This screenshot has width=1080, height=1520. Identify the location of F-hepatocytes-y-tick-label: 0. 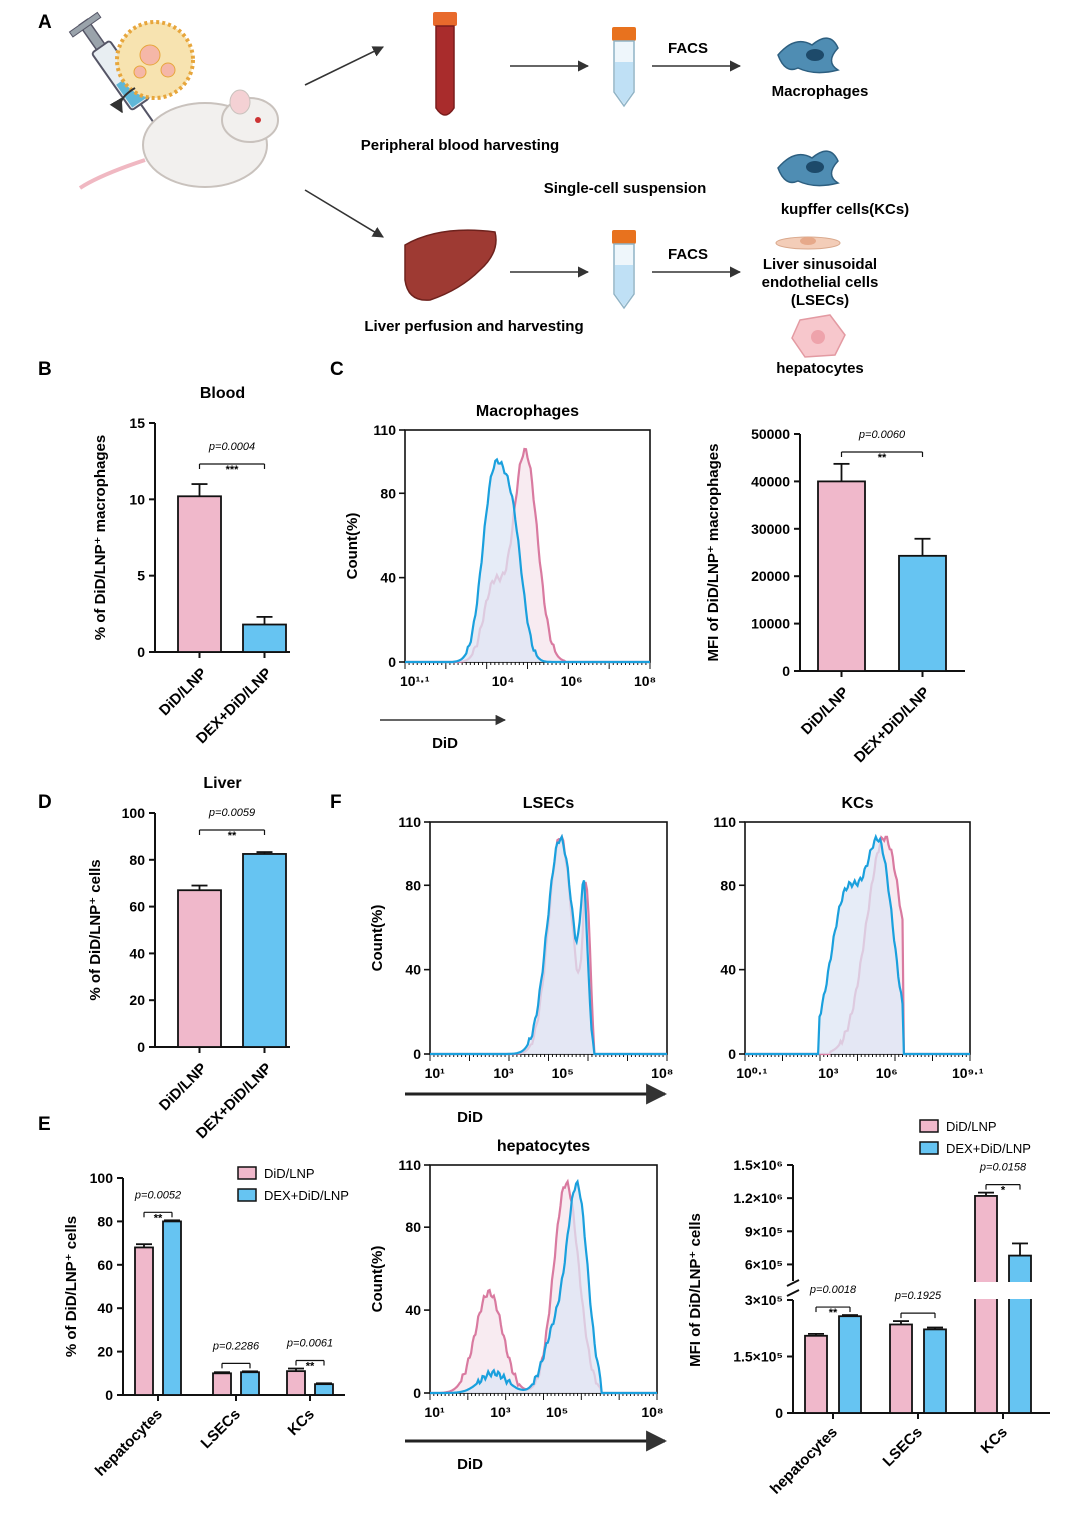
(417, 1393).